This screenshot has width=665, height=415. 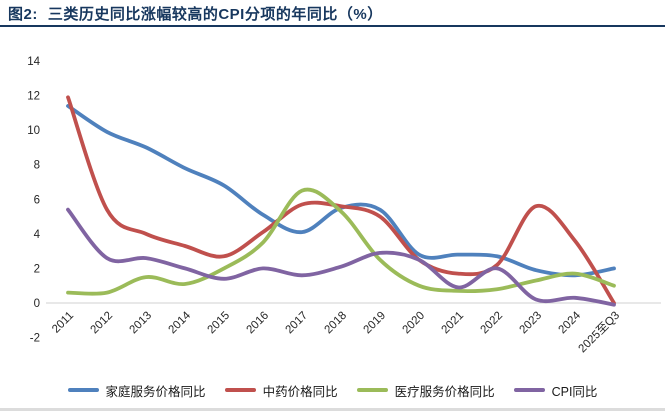 What do you see at coordinates (574, 391) in the screenshot?
I see `legend-label: CPI同比` at bounding box center [574, 391].